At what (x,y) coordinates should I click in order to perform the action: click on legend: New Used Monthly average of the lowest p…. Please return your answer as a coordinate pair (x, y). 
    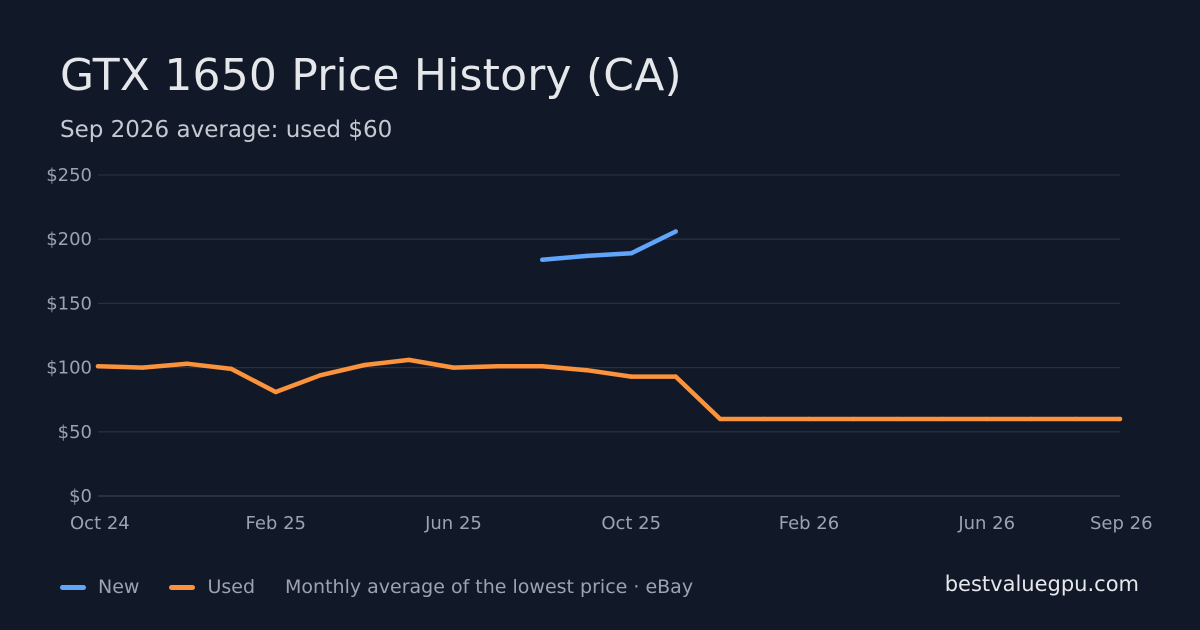
    Looking at the image, I should click on (376, 587).